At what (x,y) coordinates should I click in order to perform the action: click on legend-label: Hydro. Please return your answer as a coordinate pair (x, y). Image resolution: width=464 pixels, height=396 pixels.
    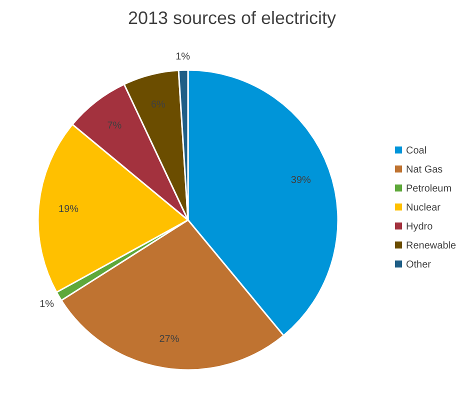
    Looking at the image, I should click on (420, 227).